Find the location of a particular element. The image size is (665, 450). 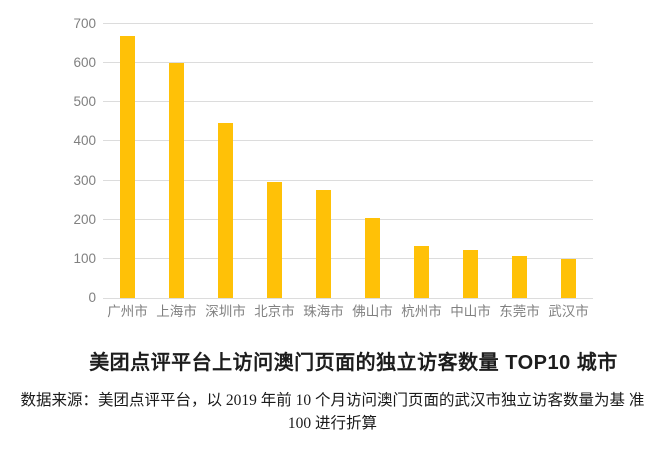

y-axis-tick-label: 200 is located at coordinates (84, 219).